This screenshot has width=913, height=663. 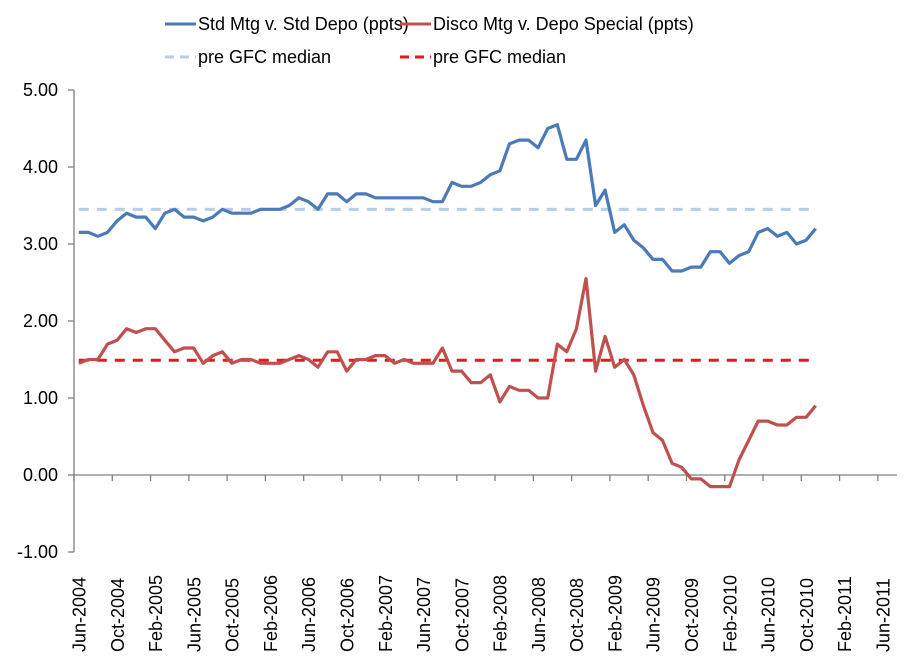 I want to click on x-tick-label: Jun-2007, so click(x=424, y=614).